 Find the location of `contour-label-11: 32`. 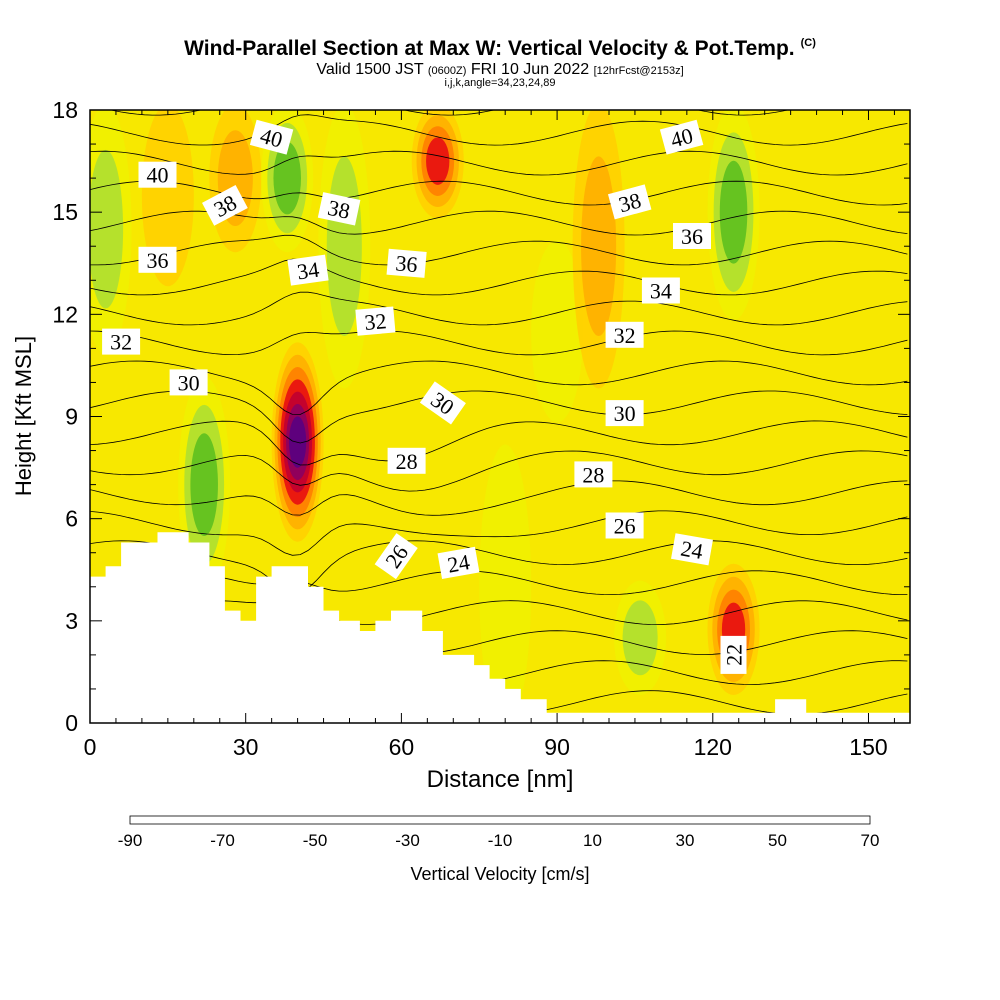

contour-label-11: 32 is located at coordinates (121, 341).